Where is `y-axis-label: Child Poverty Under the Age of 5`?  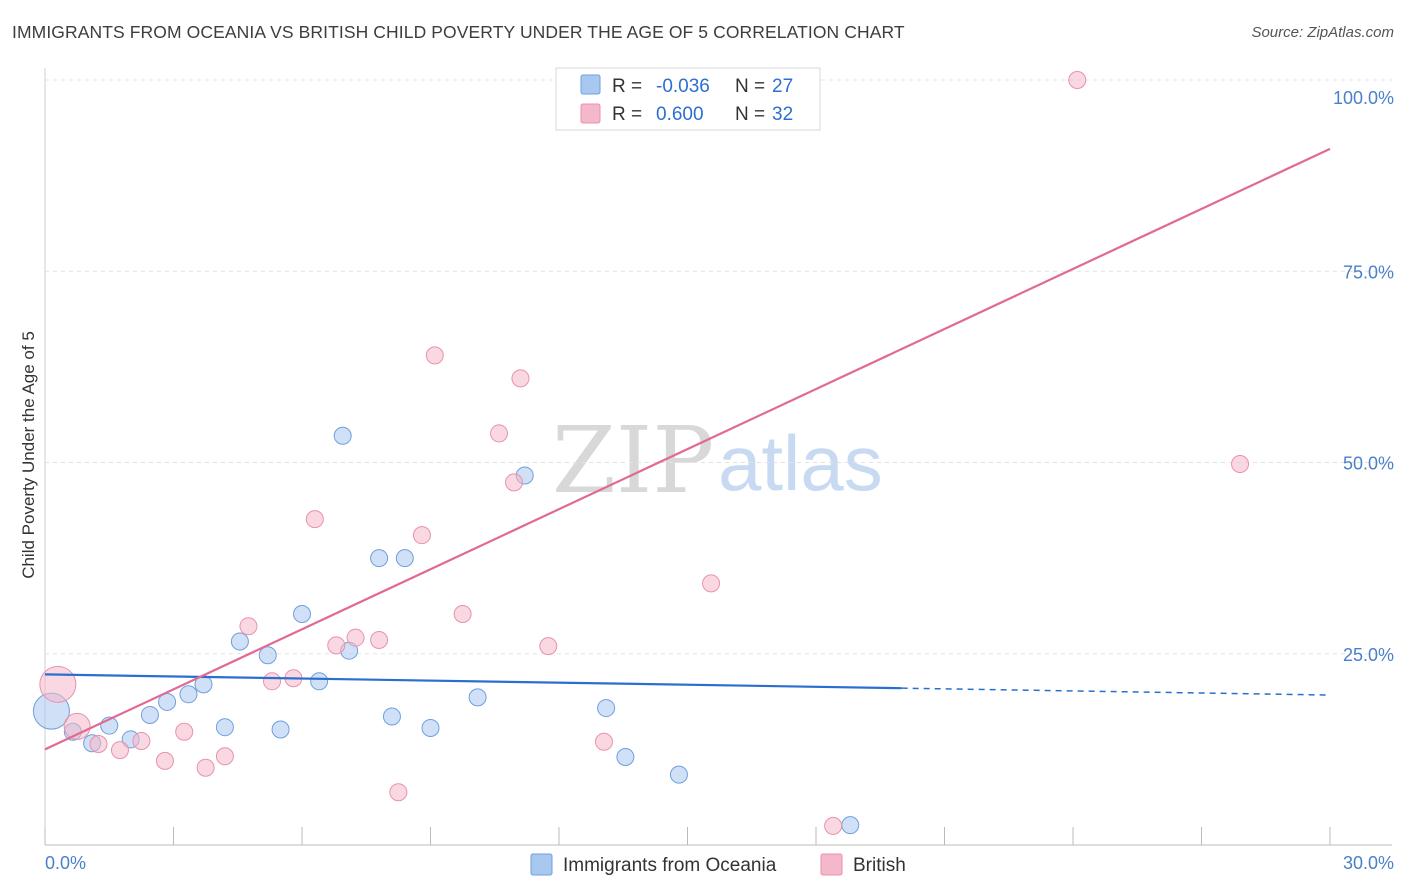
y-axis-label: Child Poverty Under the Age of 5 is located at coordinates (28, 455).